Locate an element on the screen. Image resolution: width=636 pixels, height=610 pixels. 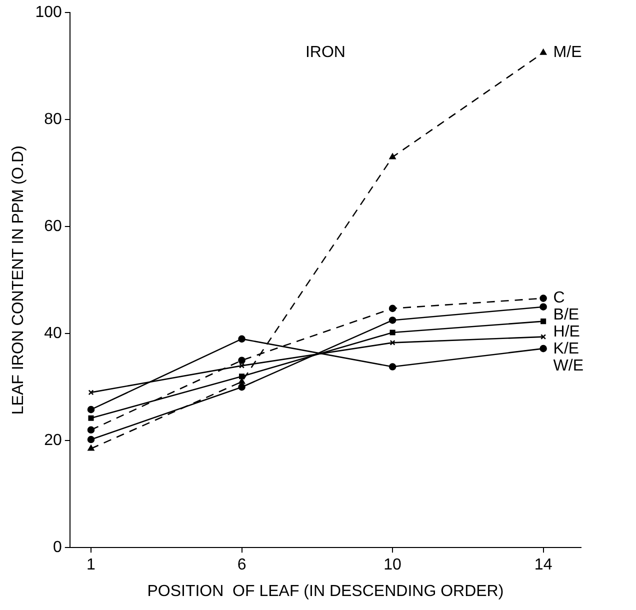
series-label: H/E is located at coordinates (566, 332).